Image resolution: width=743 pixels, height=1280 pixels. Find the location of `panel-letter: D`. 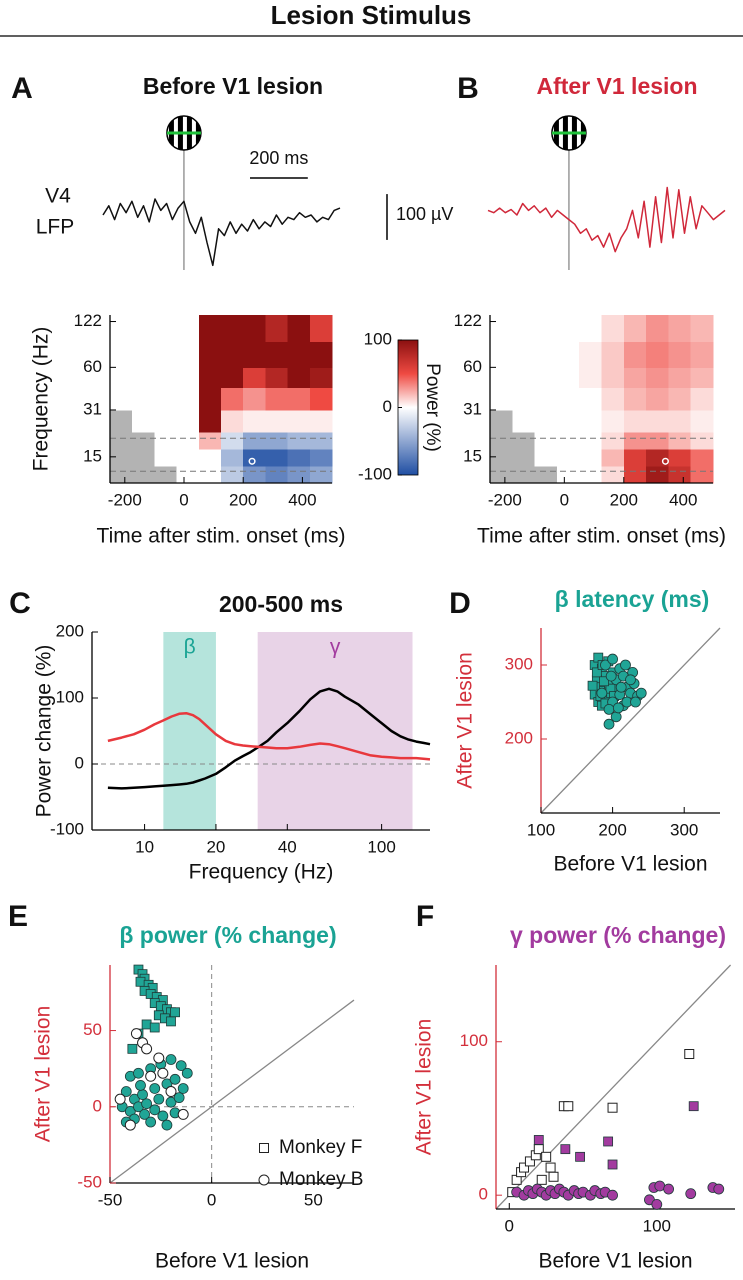

panel-letter: D is located at coordinates (460, 603).